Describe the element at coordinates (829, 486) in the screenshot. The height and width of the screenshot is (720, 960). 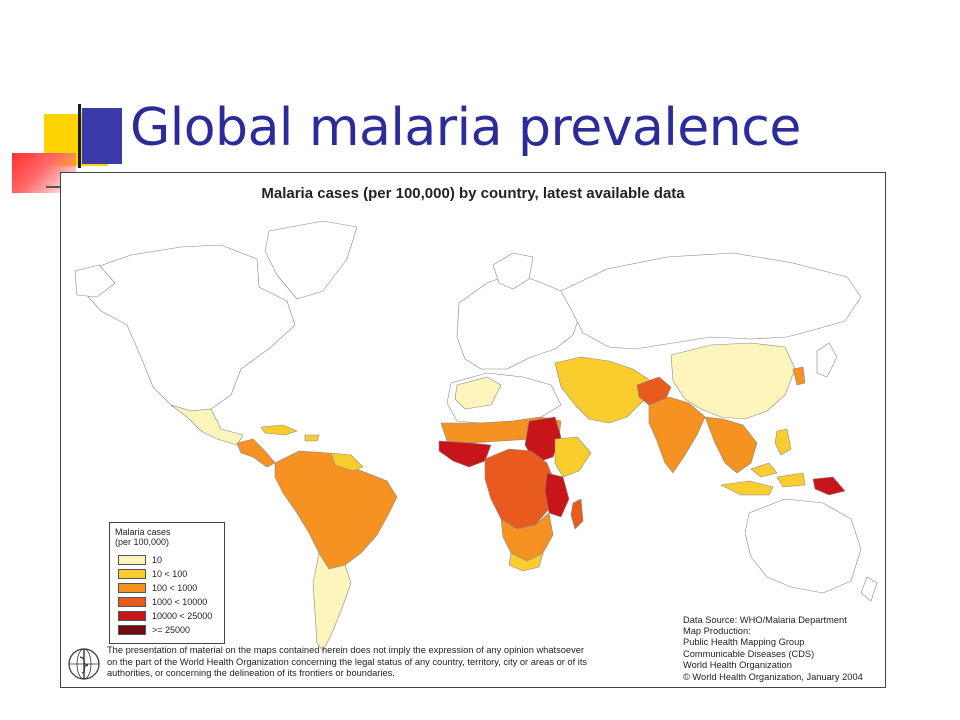
I see `papua-new-guinea-region` at that location.